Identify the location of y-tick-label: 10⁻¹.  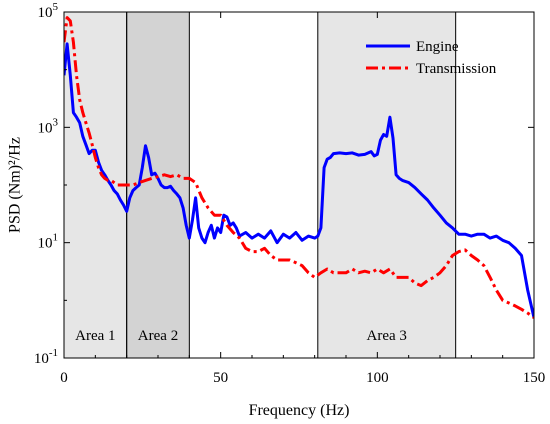
(46, 357).